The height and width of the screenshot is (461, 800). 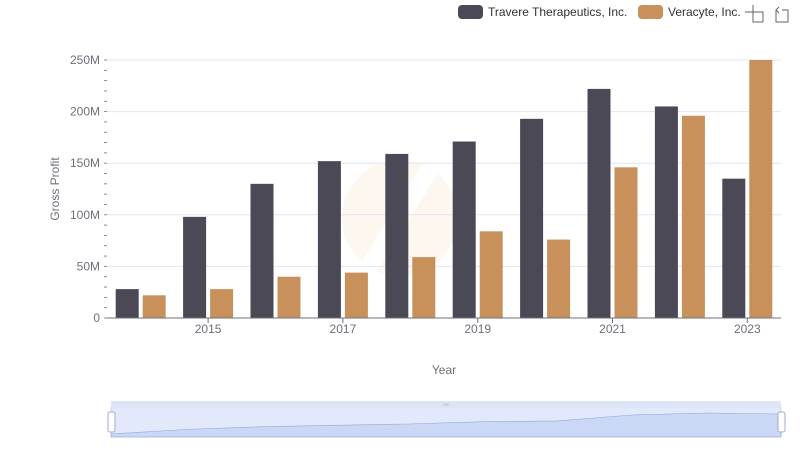 What do you see at coordinates (444, 370) in the screenshot?
I see `x-axis-title: Year` at bounding box center [444, 370].